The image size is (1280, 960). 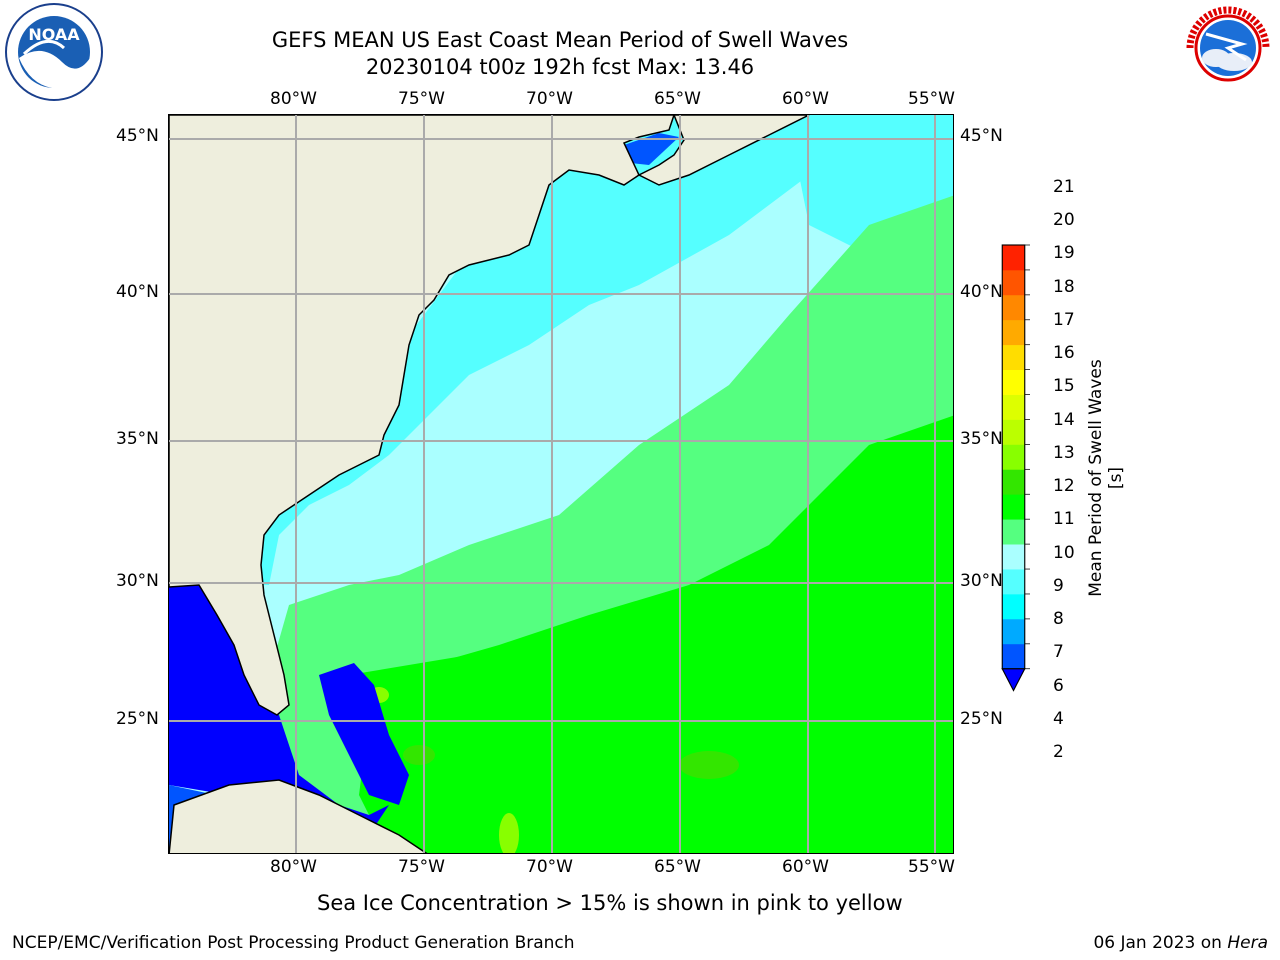 What do you see at coordinates (137, 136) in the screenshot?
I see `lat-label-left: 45°N` at bounding box center [137, 136].